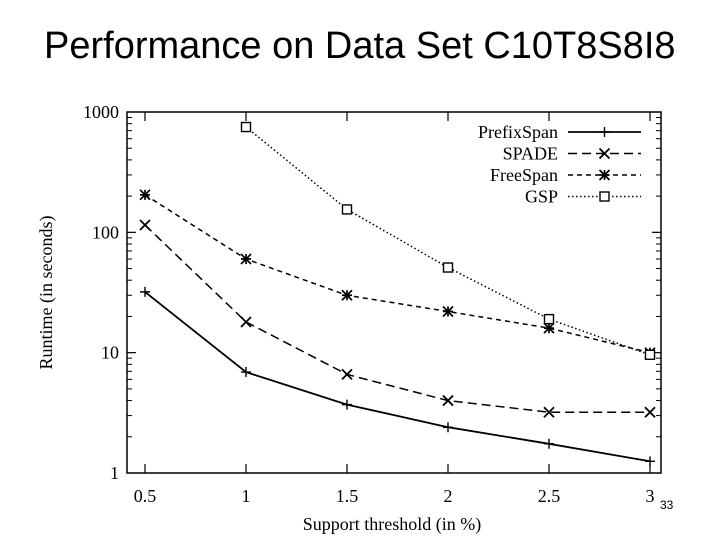 The image size is (720, 540). What do you see at coordinates (667, 505) in the screenshot?
I see `page-number: 33` at bounding box center [667, 505].